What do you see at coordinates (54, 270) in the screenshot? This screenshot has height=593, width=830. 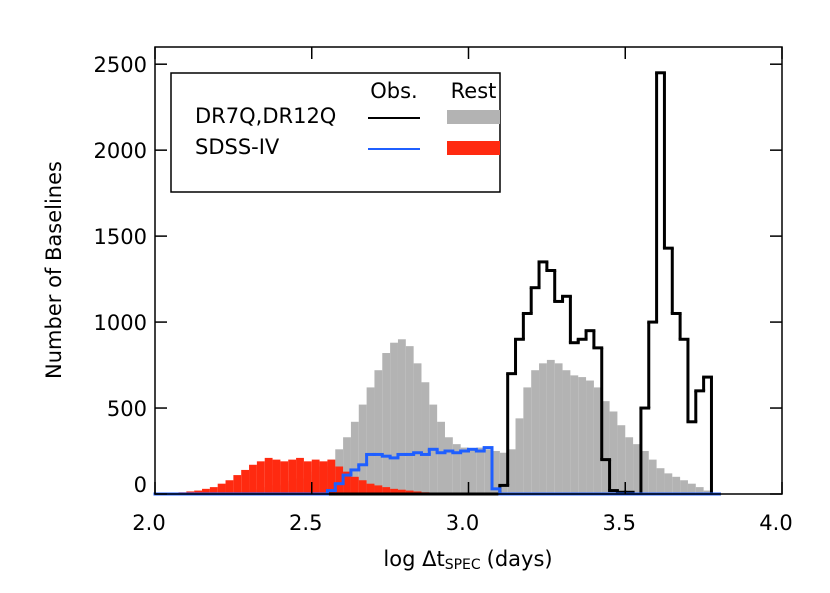 I see `y-axis-label: Number of Baselines` at bounding box center [54, 270].